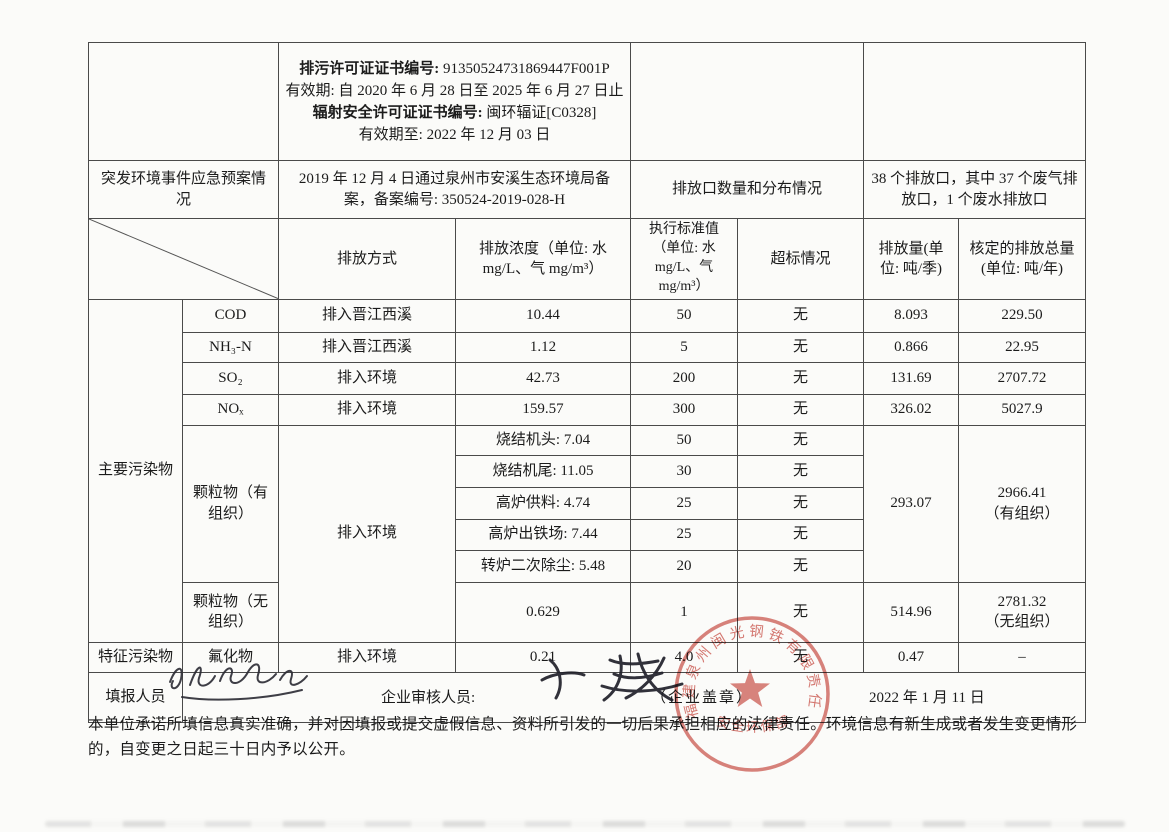 The width and height of the screenshot is (1169, 832). Describe the element at coordinates (454, 134) in the screenshot. I see `permit-line-4: 有效期至: 2022 年 12 月 03 日` at that location.